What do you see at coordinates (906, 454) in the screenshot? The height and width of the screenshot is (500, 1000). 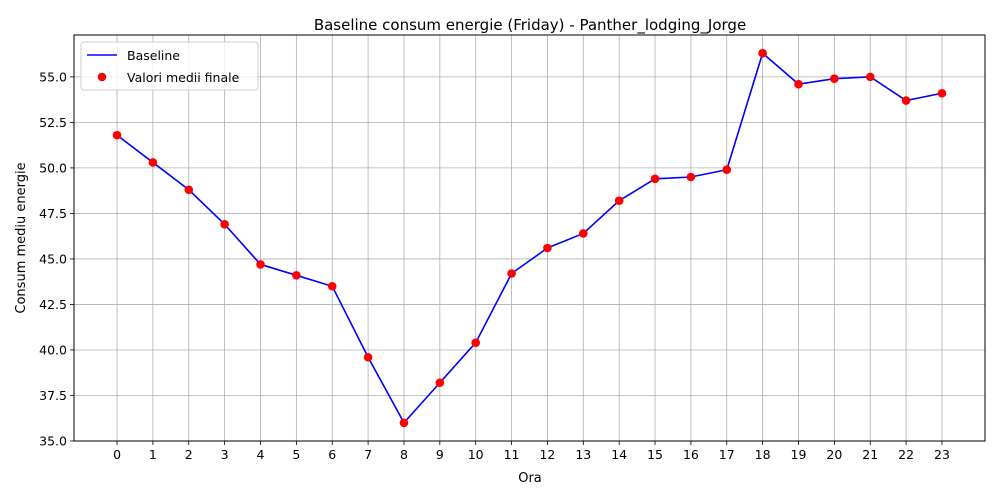 I see `x-tick-label: 22` at bounding box center [906, 454].